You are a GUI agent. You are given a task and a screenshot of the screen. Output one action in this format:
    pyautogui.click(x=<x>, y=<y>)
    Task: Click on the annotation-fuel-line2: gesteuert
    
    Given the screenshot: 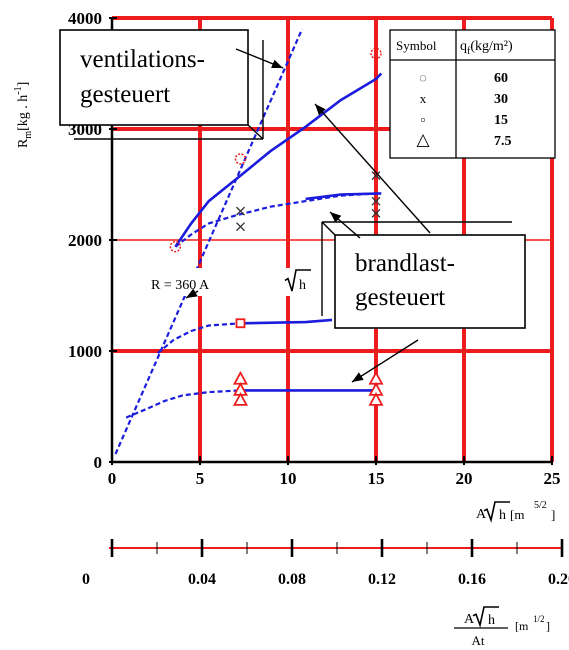 What is the action you would take?
    pyautogui.click(x=400, y=297)
    